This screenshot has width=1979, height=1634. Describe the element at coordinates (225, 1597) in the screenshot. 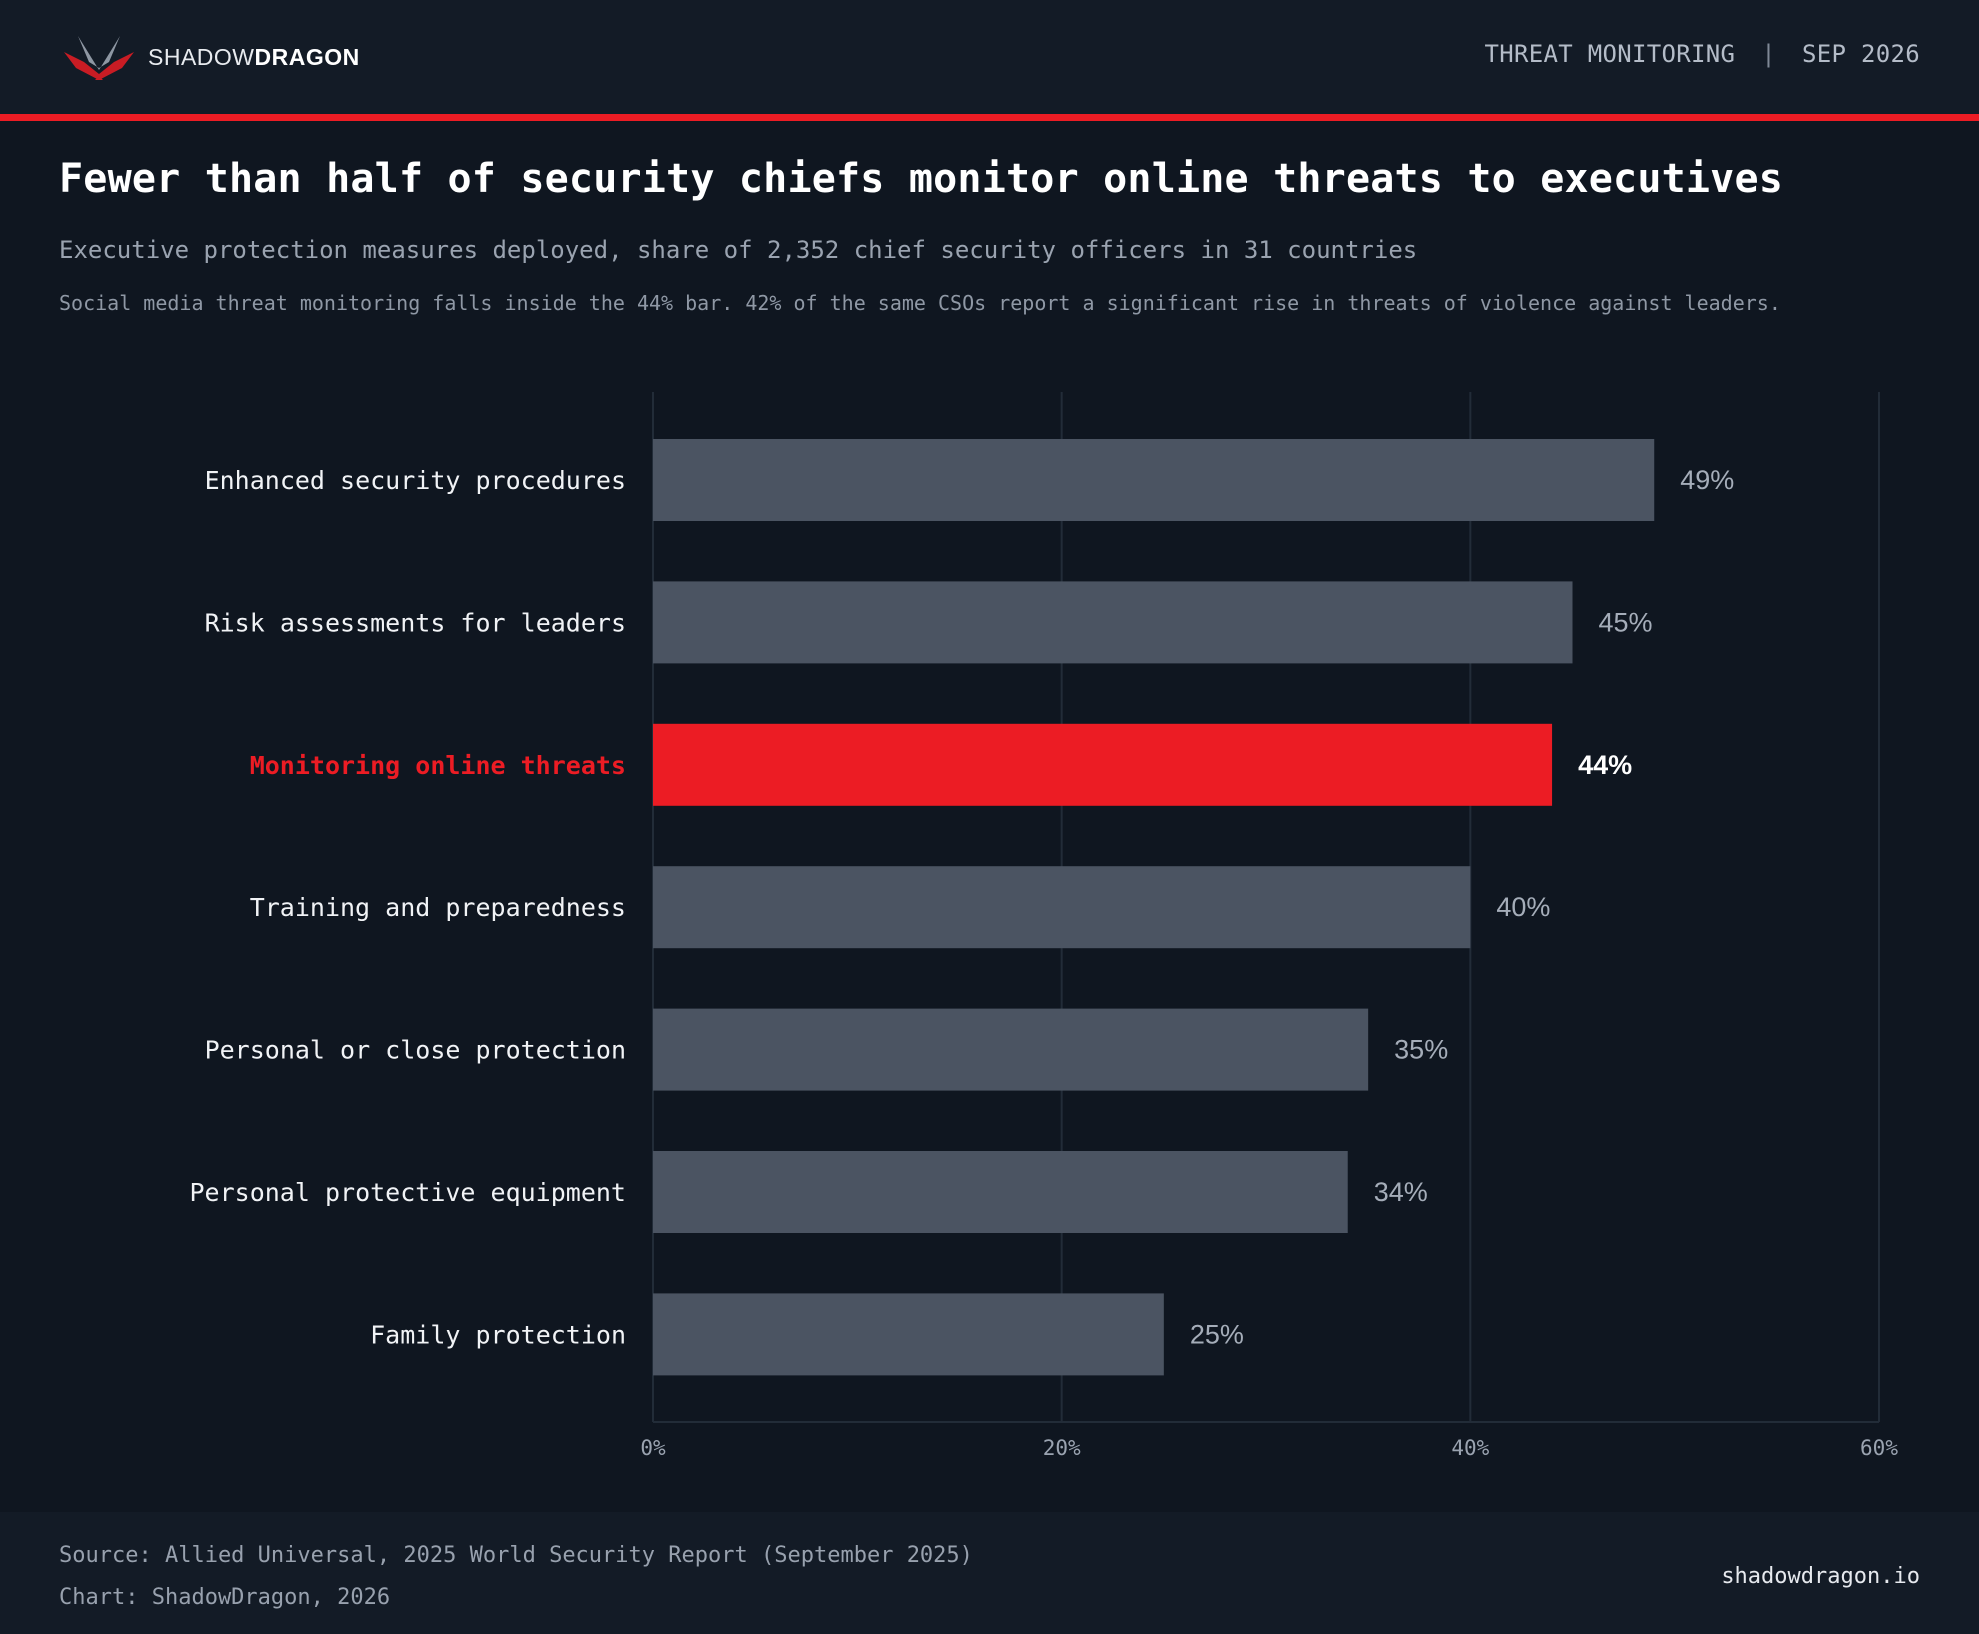

I see `chart-credit: Chart: ShadowDragon, 2026` at that location.